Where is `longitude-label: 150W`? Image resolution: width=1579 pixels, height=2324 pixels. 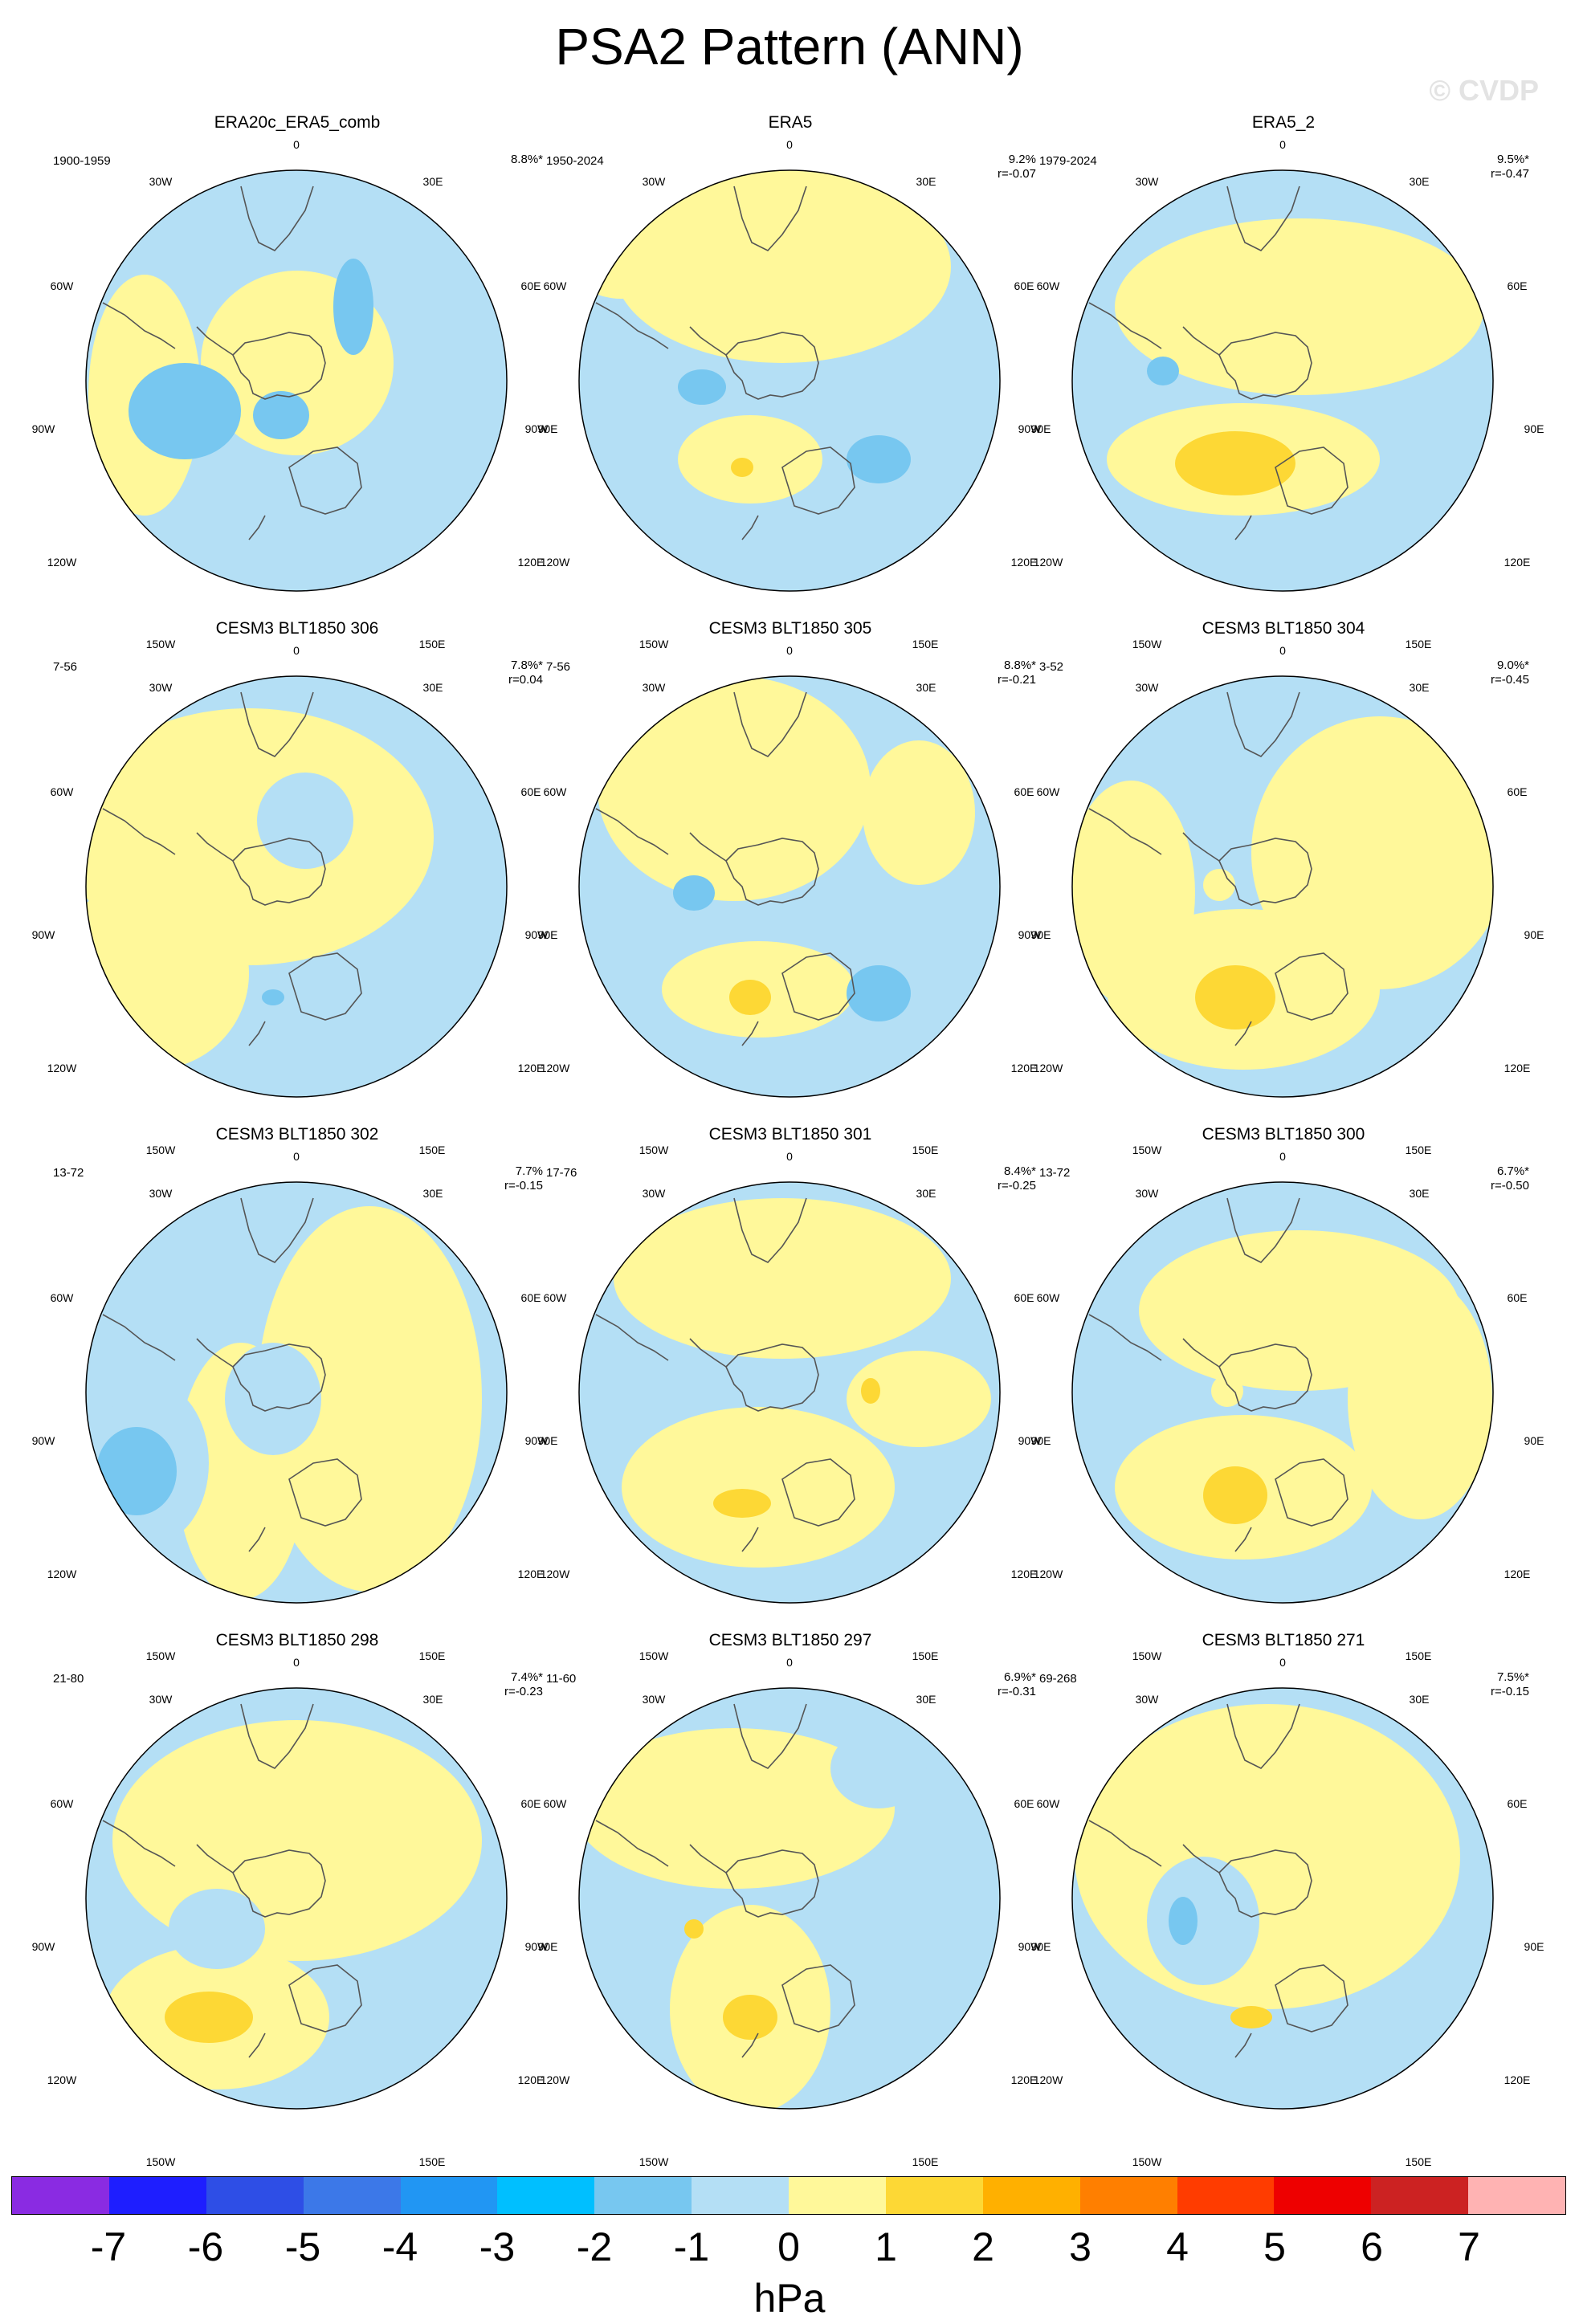 longitude-label: 150W is located at coordinates (160, 644).